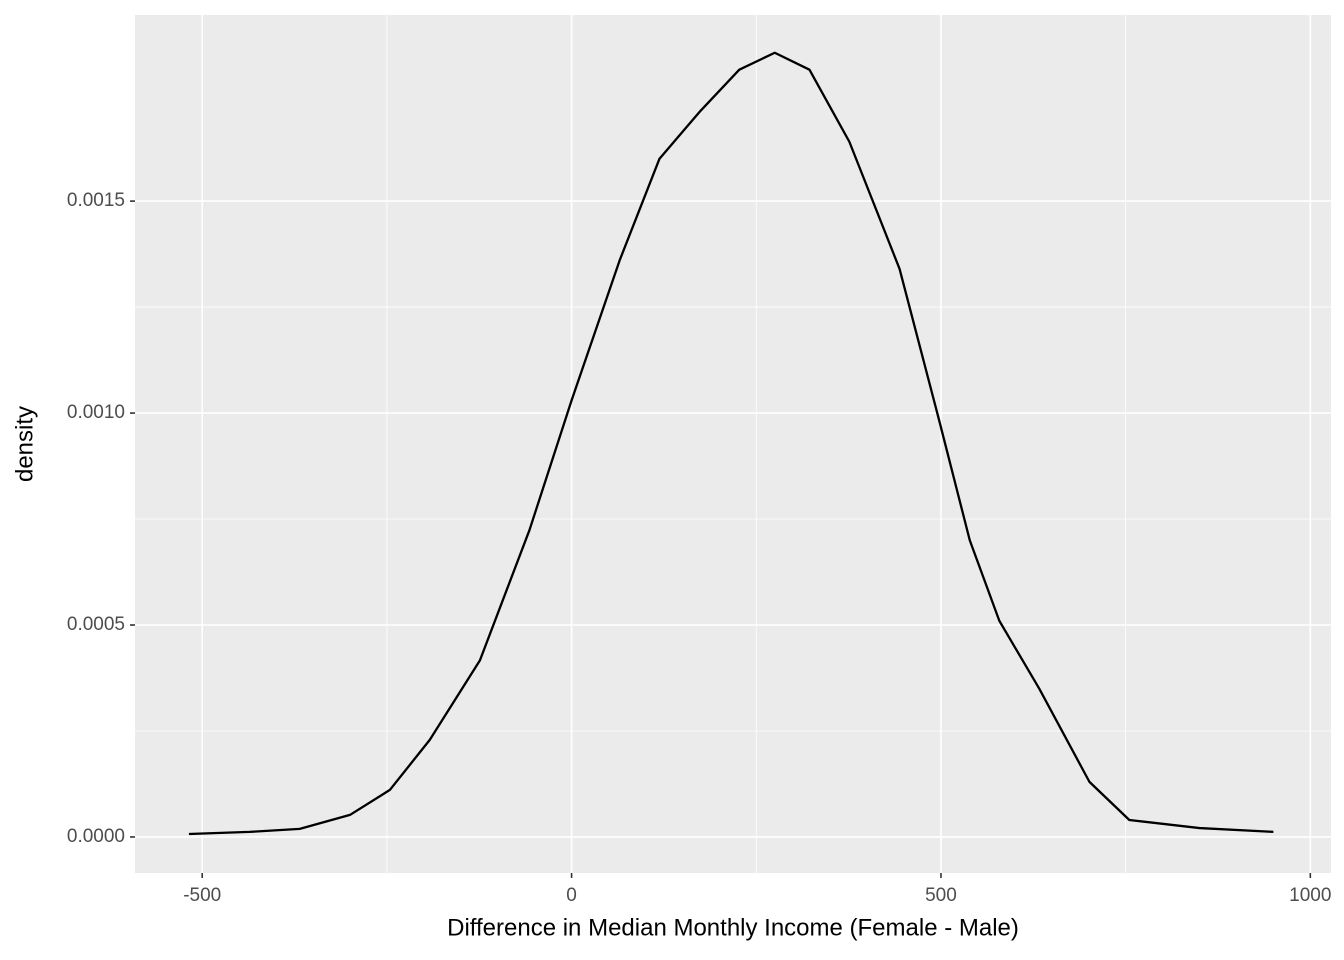 The image size is (1344, 960). What do you see at coordinates (941, 895) in the screenshot?
I see `x-tick-label: 500` at bounding box center [941, 895].